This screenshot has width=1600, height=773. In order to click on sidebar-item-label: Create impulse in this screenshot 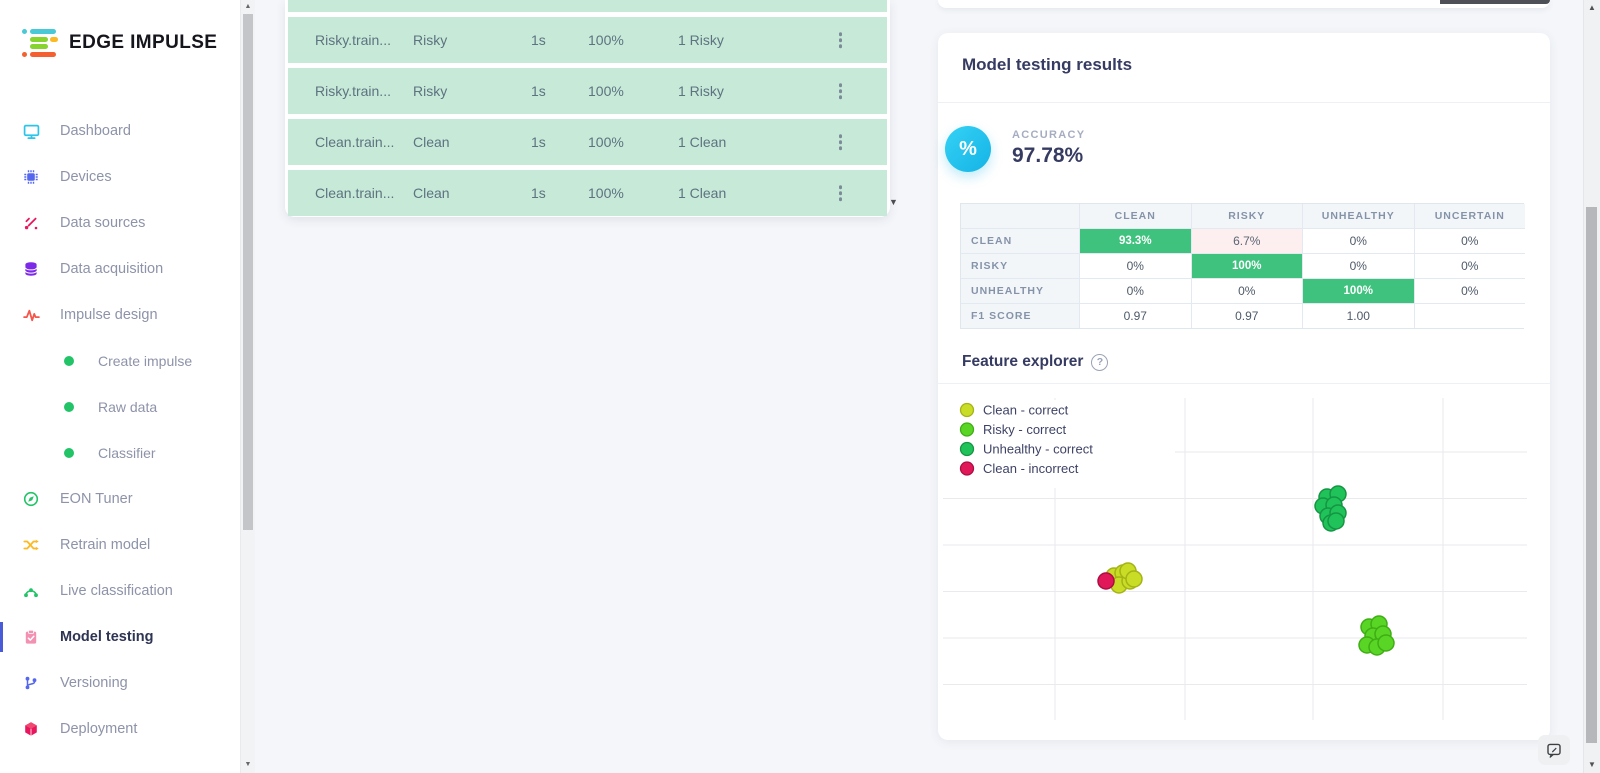, I will do `click(145, 361)`.